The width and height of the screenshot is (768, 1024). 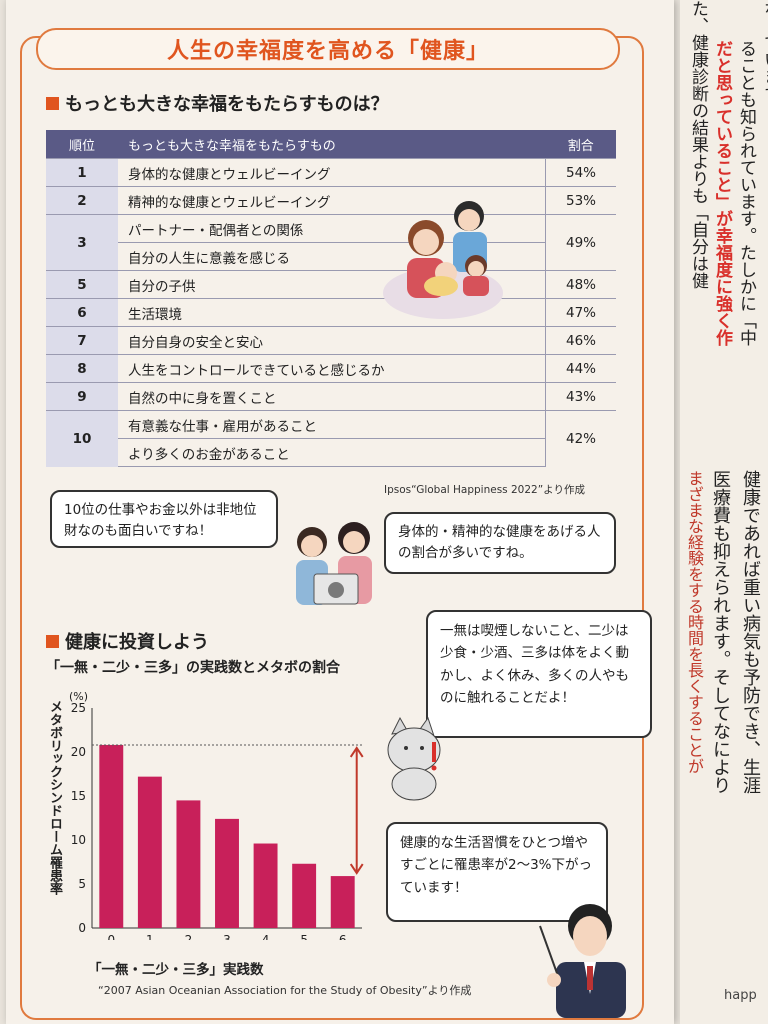 What do you see at coordinates (82, 340) in the screenshot?
I see `rank-cell: 7` at bounding box center [82, 340].